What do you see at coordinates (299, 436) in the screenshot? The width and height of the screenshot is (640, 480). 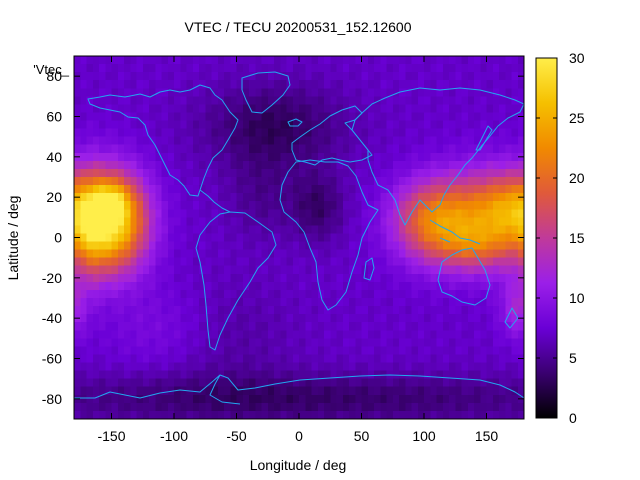 I see `x-tick-label: 0` at bounding box center [299, 436].